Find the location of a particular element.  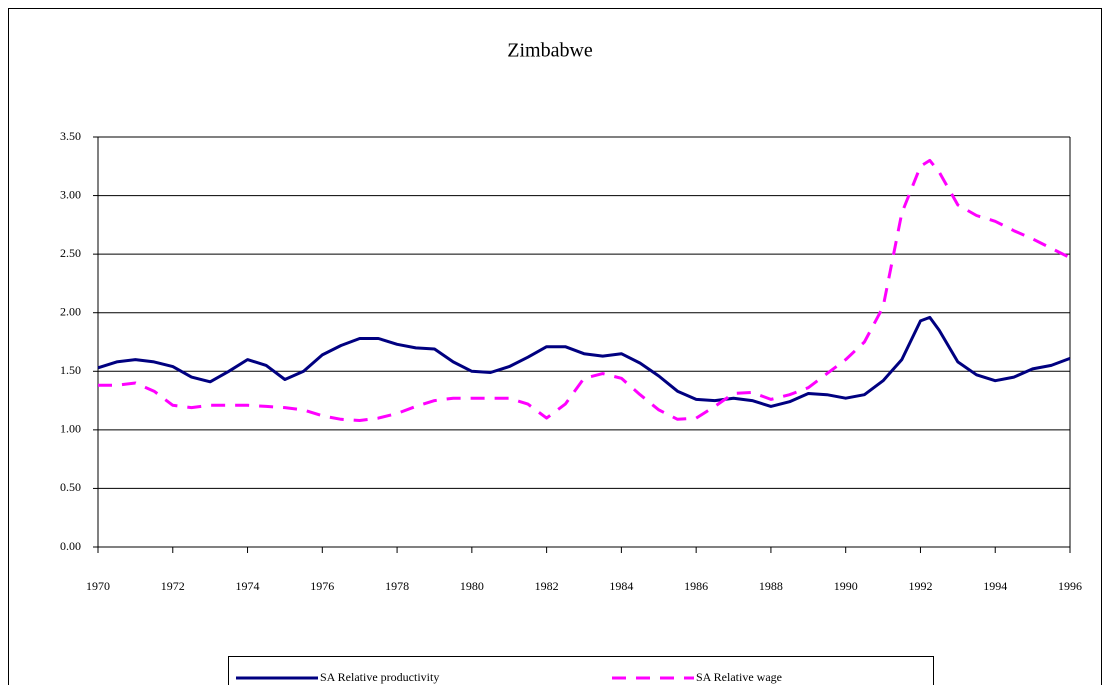

x-tick-label: 1992 is located at coordinates (920, 586).